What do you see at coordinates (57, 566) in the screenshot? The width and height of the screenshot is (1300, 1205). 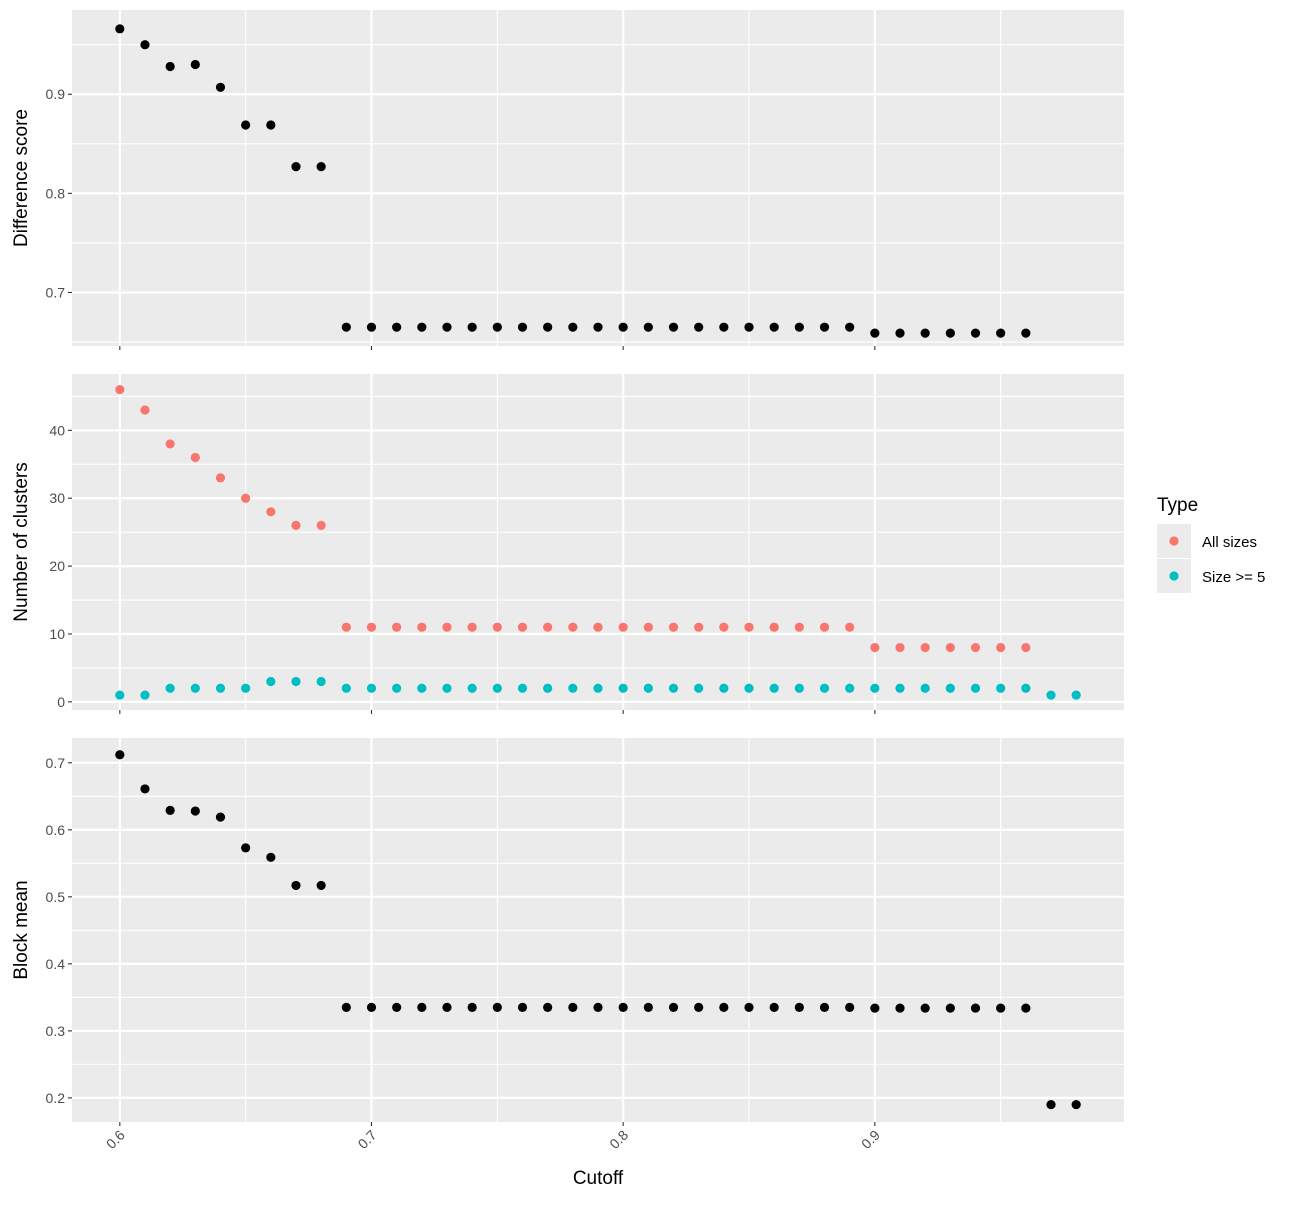 I see `y-tick-label: 20` at bounding box center [57, 566].